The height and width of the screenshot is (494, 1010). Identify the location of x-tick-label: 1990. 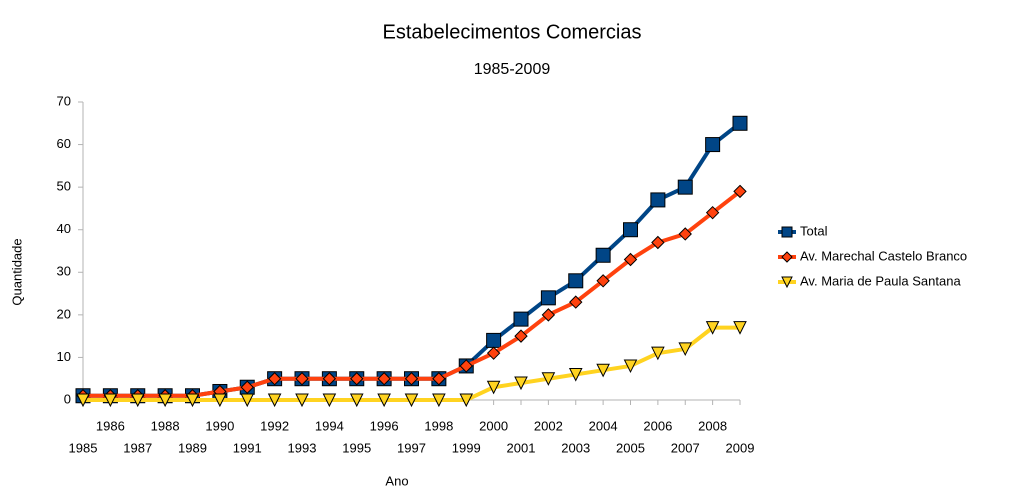
(219, 425).